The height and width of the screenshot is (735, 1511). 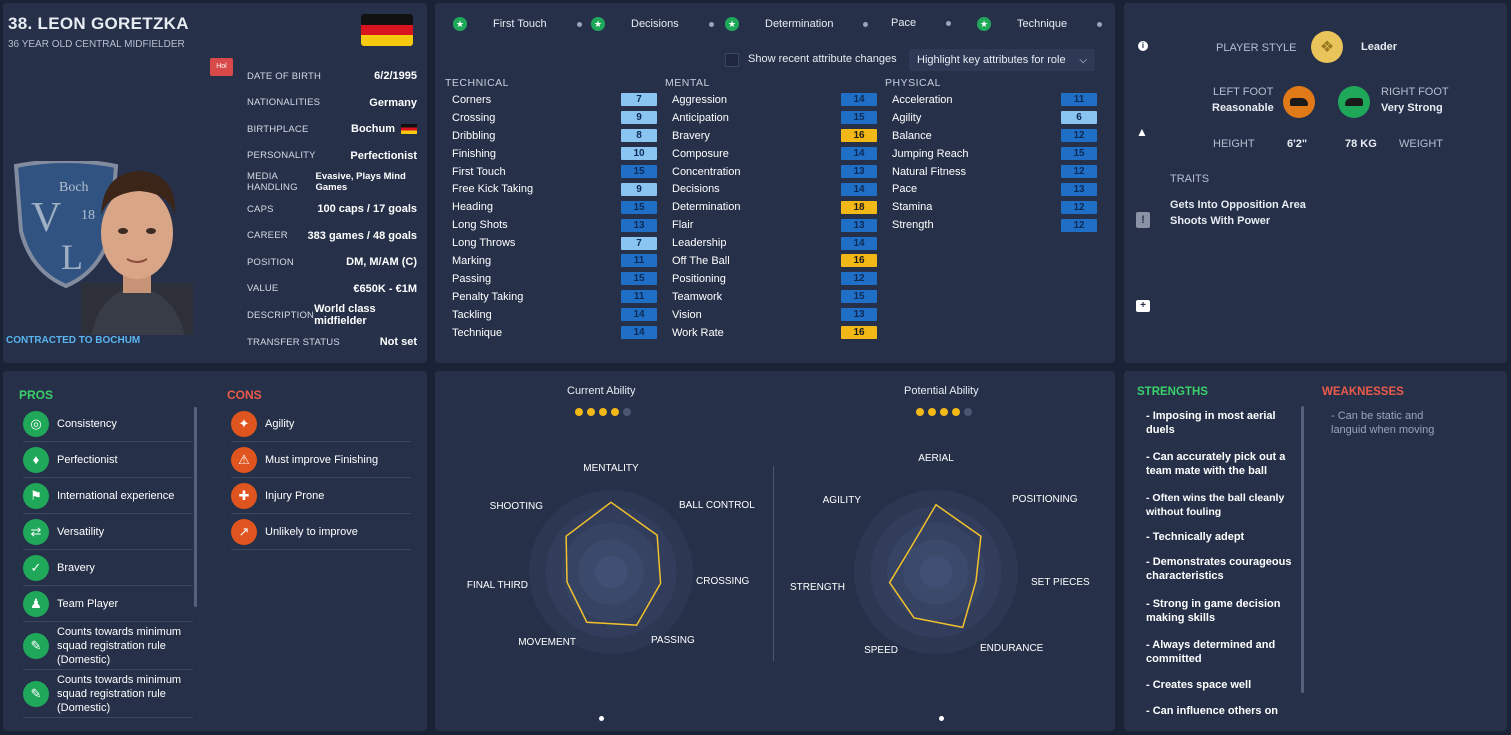 I want to click on recent-changes-checkbox, so click(x=732, y=60).